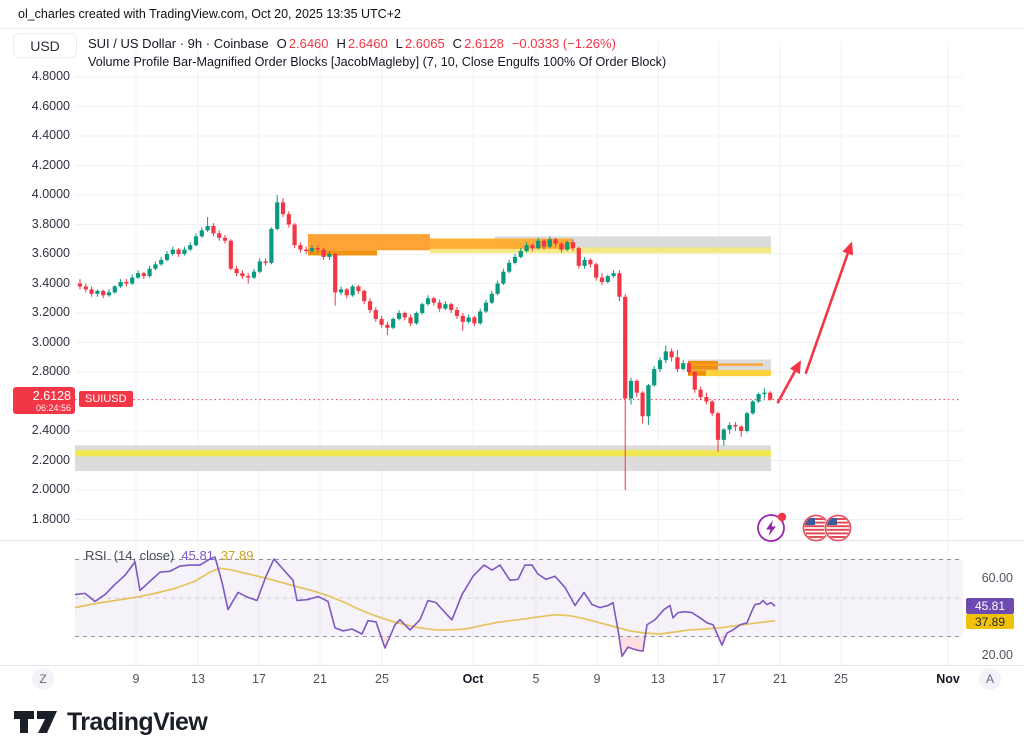 Image resolution: width=1024 pixels, height=751 pixels. I want to click on price-tick-label: 4.8000, so click(50, 76).